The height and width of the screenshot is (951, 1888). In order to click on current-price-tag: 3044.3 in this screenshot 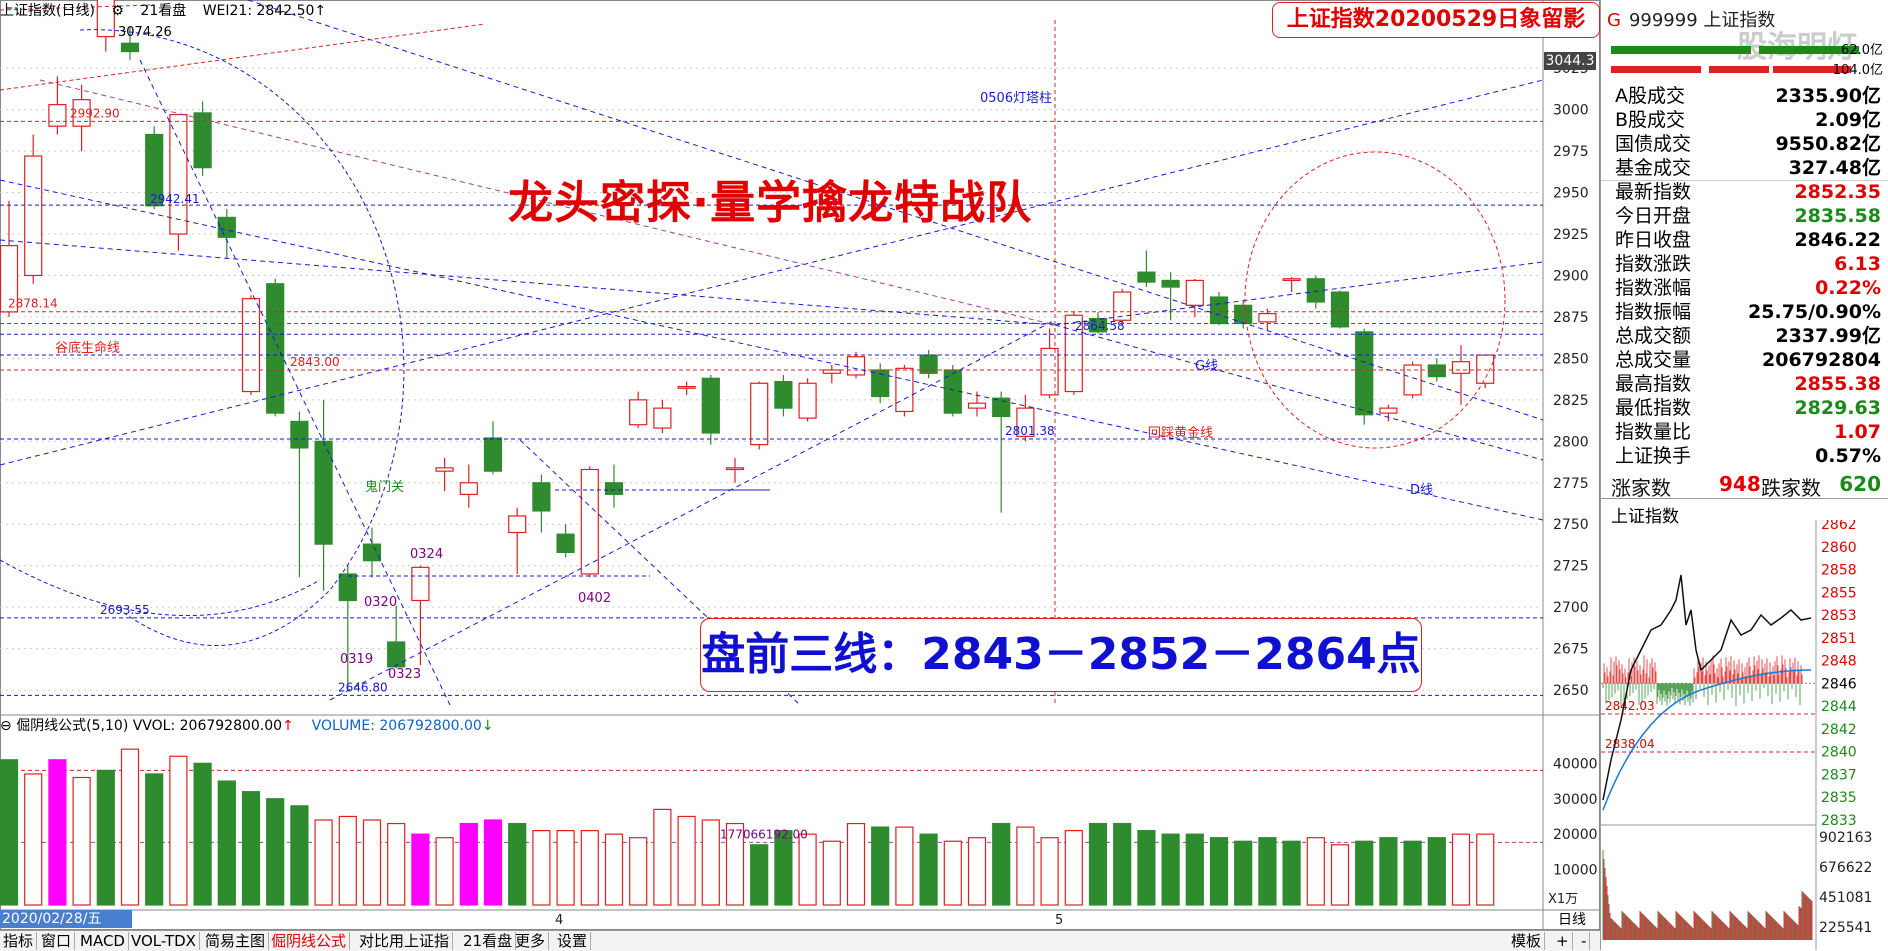, I will do `click(1570, 61)`.